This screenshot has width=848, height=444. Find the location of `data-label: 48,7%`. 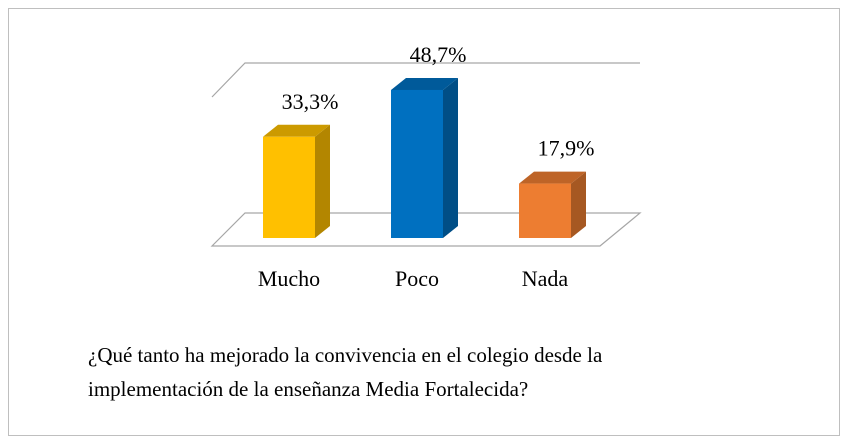

data-label: 48,7% is located at coordinates (438, 54).